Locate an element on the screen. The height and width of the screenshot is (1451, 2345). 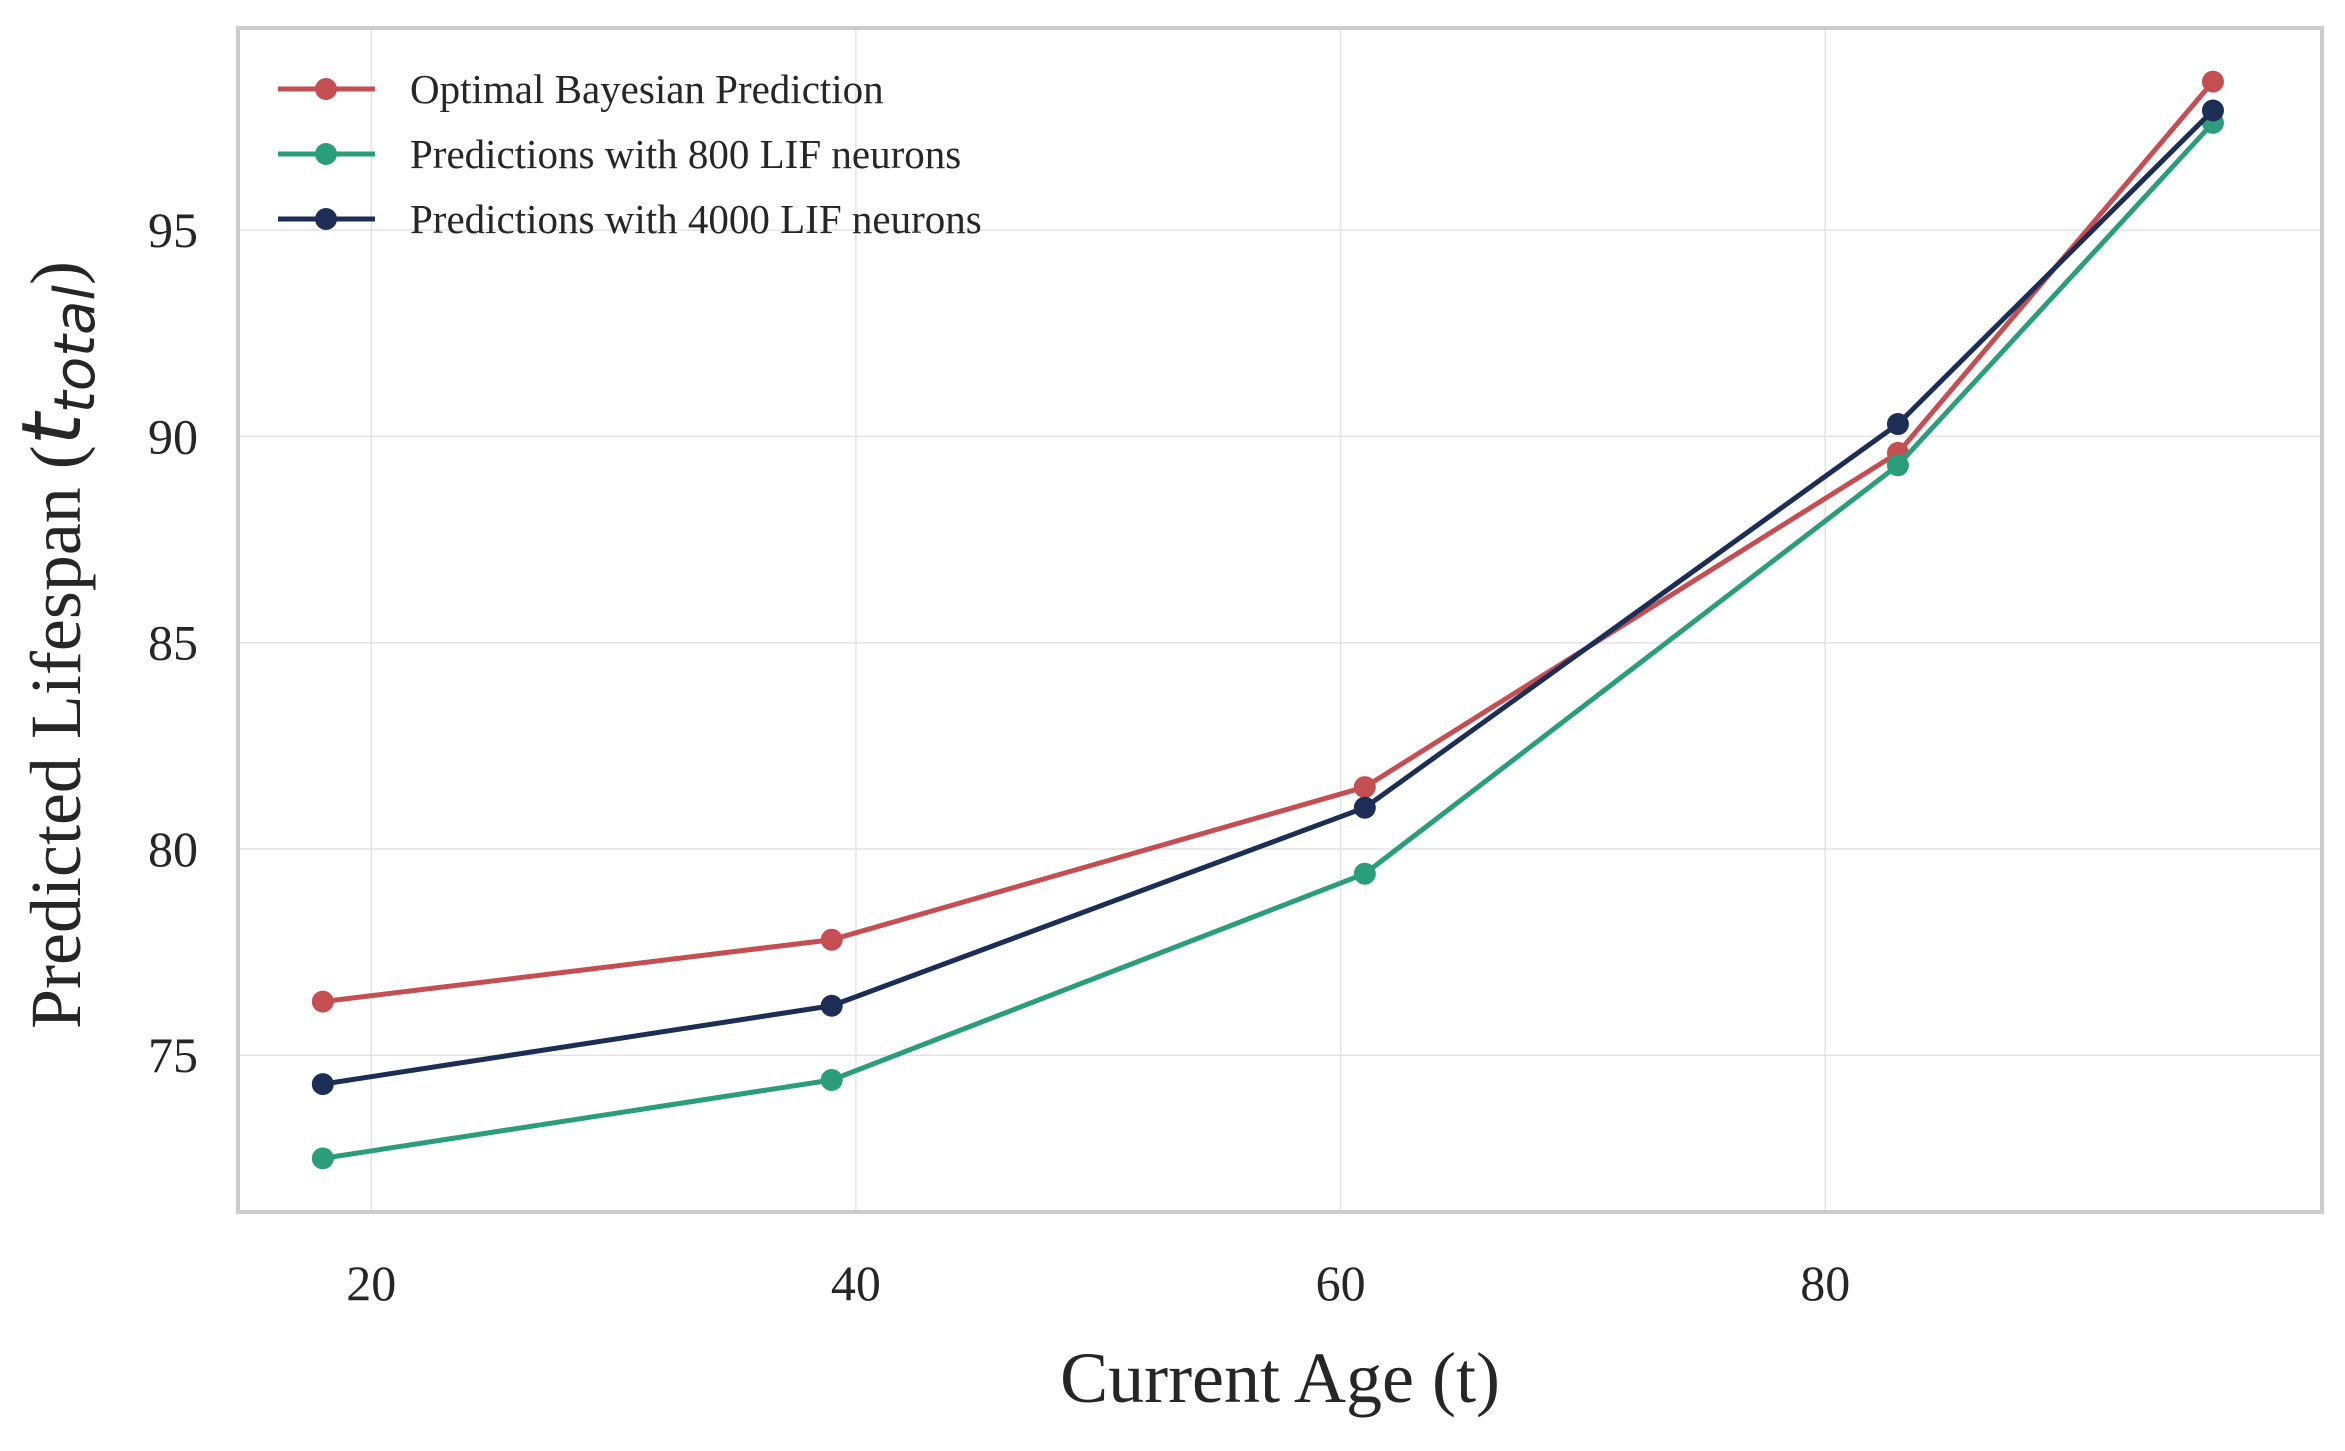
x-tick-label: 40 is located at coordinates (856, 1283).